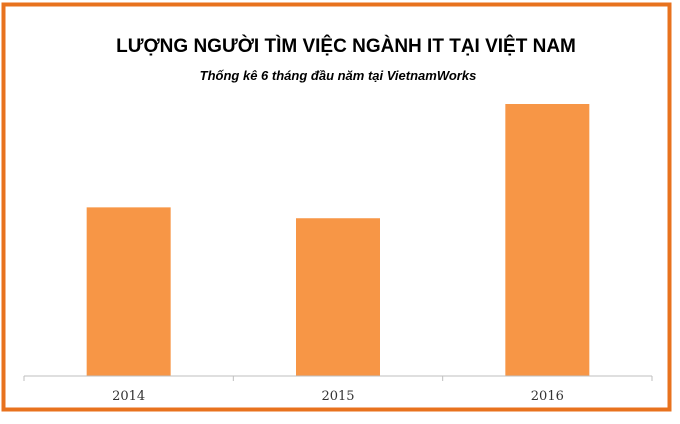 Image resolution: width=680 pixels, height=424 pixels. I want to click on x-tick-label-2014: 2014, so click(128, 396).